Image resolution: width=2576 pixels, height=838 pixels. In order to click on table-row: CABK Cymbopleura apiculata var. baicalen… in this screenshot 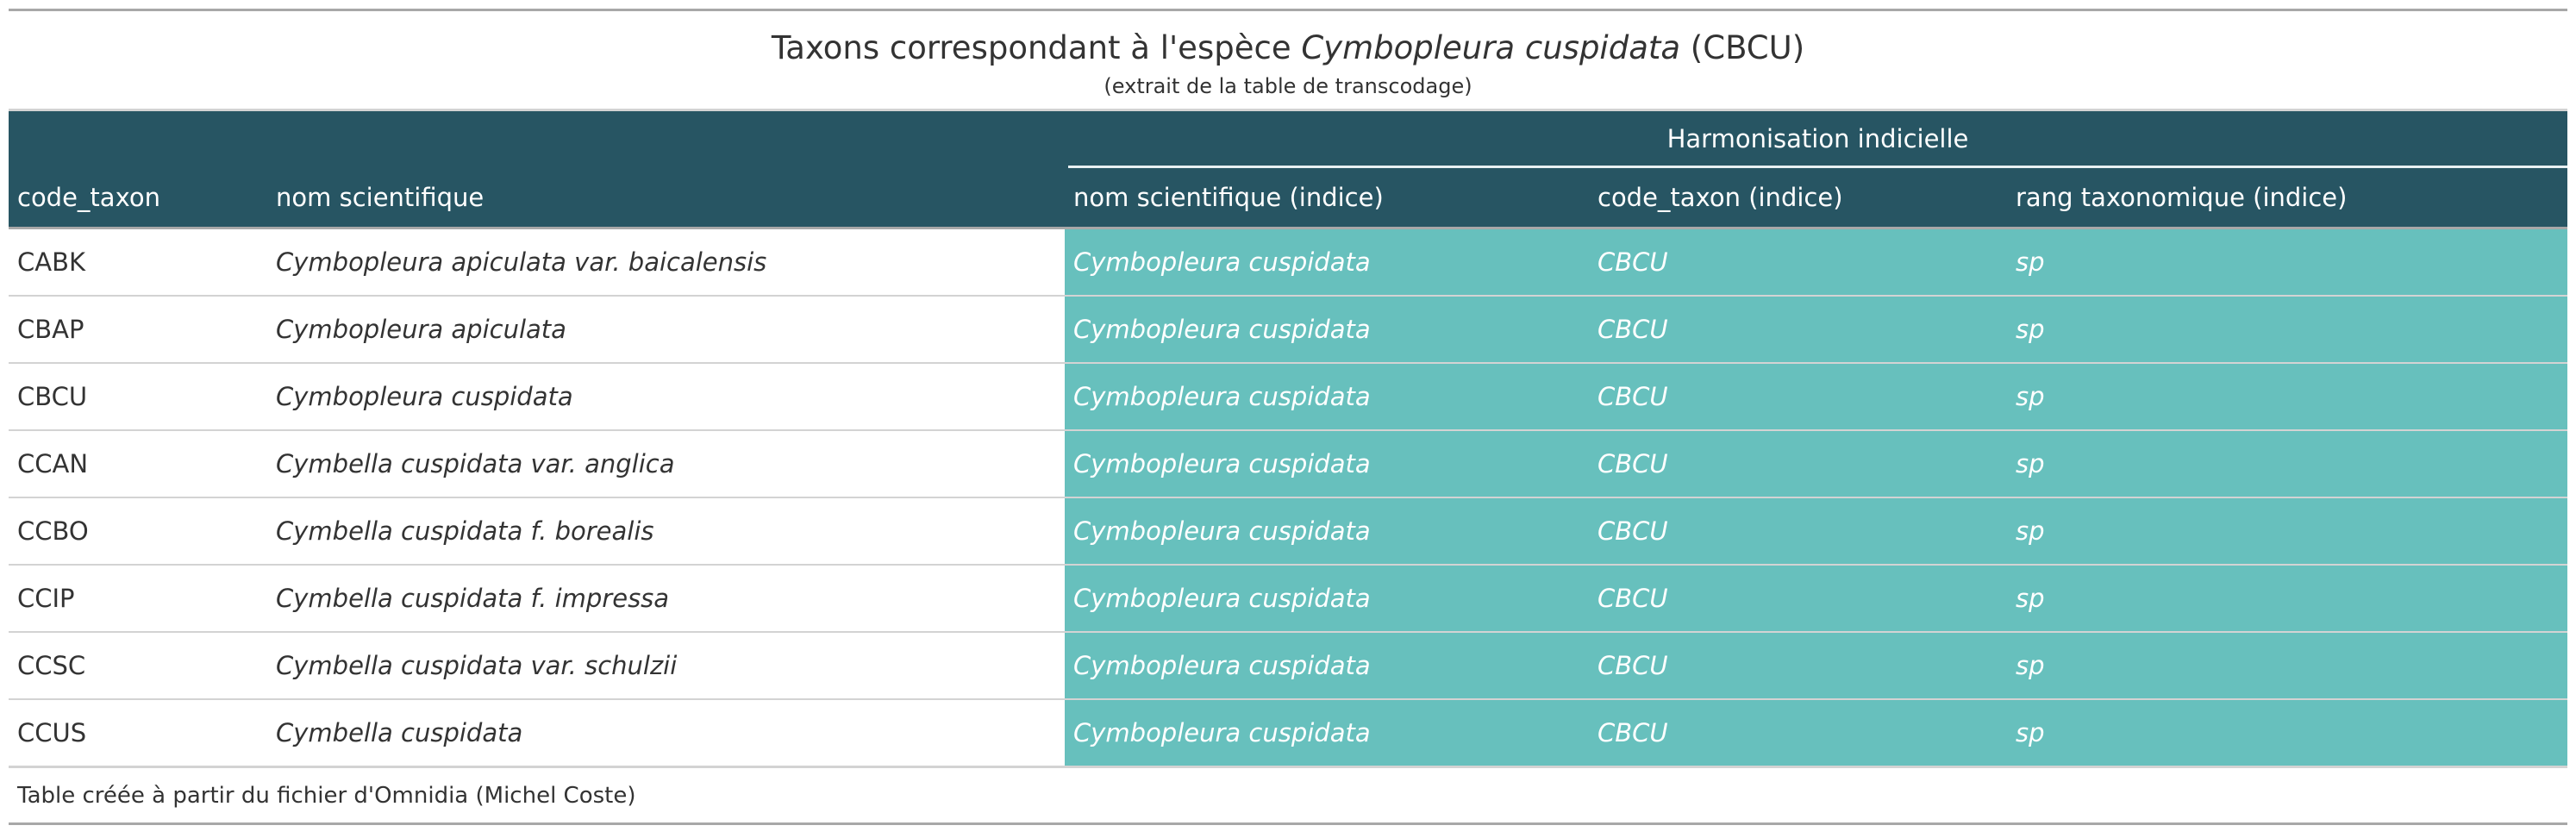, I will do `click(1289, 263)`.